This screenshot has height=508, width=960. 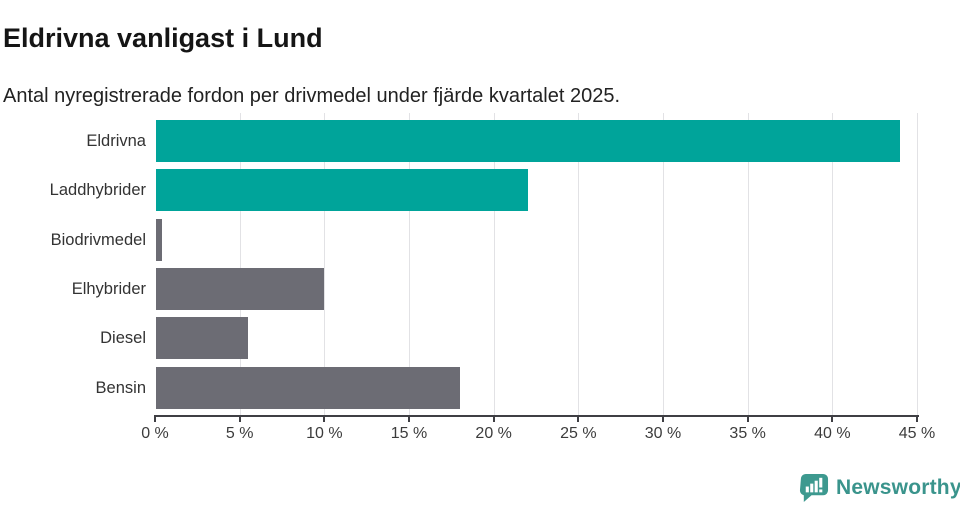 I want to click on category-label: Elhybrider, so click(x=108, y=288).